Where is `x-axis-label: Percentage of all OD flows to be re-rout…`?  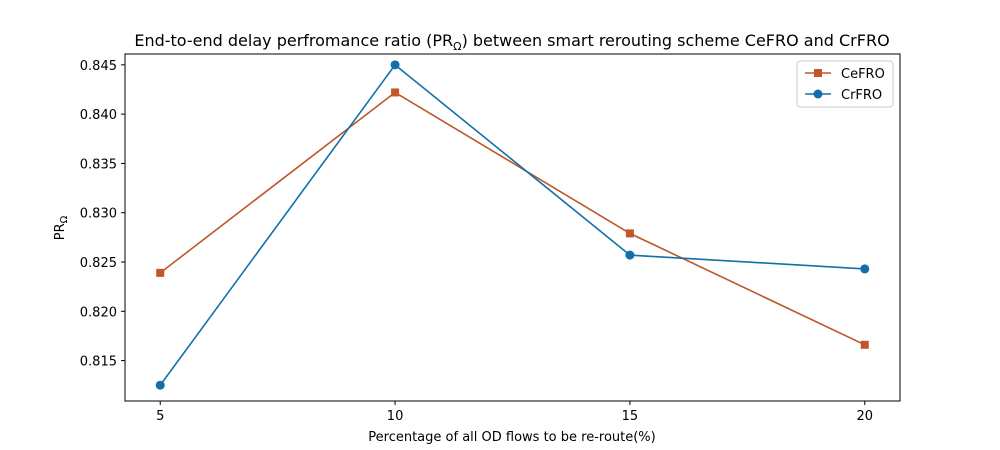 x-axis-label: Percentage of all OD flows to be re-rout… is located at coordinates (511, 437).